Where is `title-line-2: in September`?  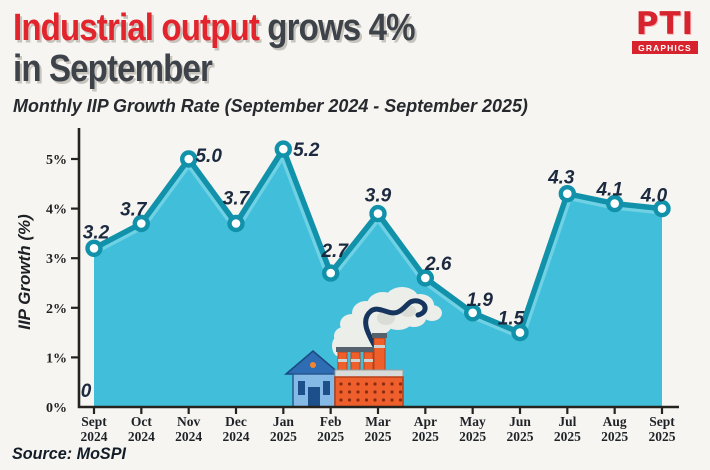
title-line-2: in September is located at coordinates (113, 69).